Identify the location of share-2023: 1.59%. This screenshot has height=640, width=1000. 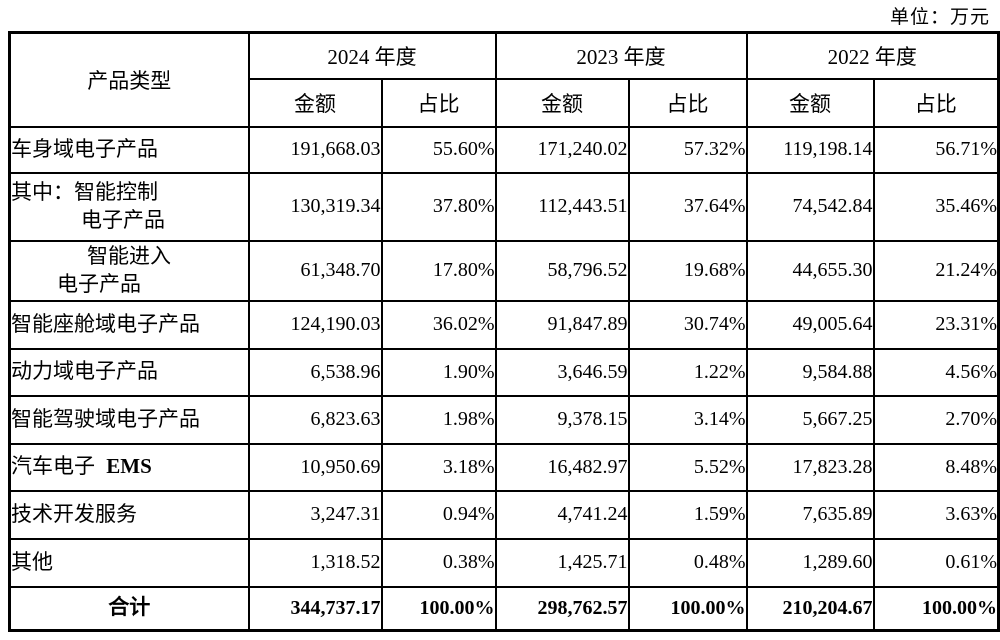
(687, 514).